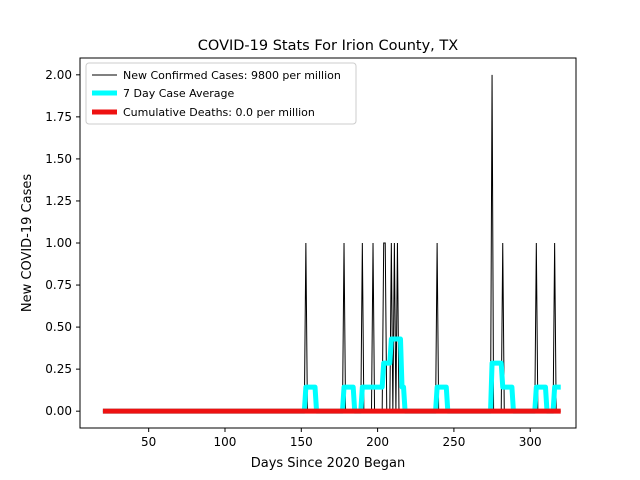  I want to click on legend-label-new-cases: New Confirmed Cases: 9800 per million, so click(232, 75).